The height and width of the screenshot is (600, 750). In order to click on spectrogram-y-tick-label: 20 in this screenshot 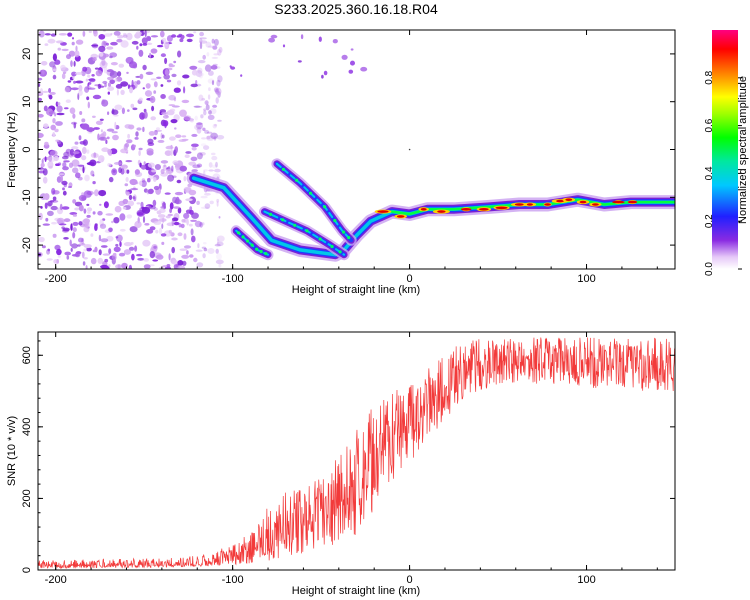, I will do `click(27, 54)`.